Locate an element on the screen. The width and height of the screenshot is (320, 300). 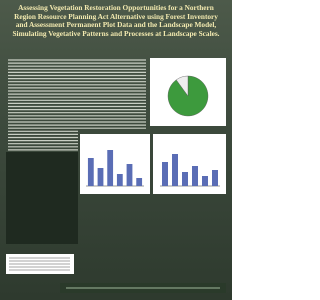
photo is located at coordinates (42, 198).